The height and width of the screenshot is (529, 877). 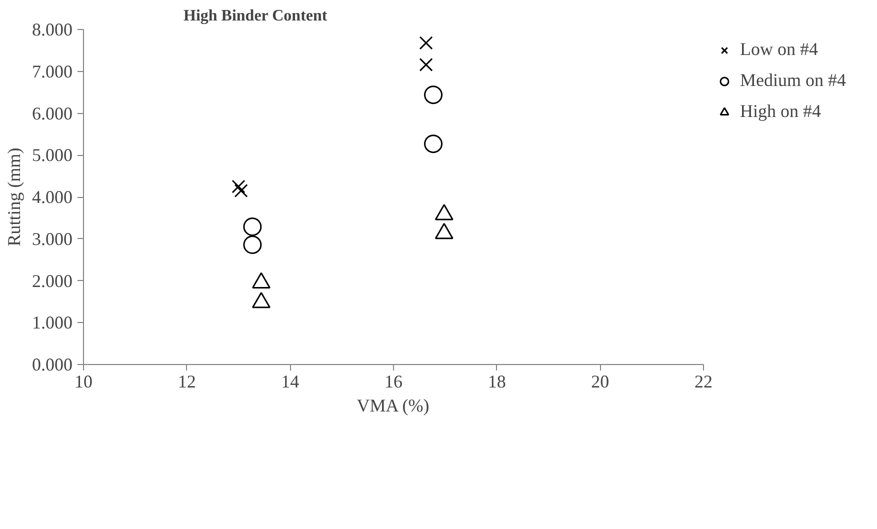 What do you see at coordinates (52, 30) in the screenshot?
I see `y-tick-label: 8.000` at bounding box center [52, 30].